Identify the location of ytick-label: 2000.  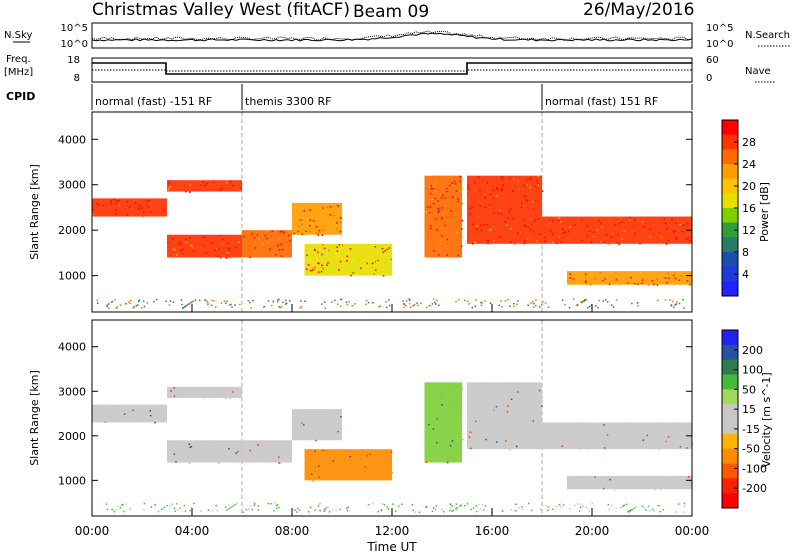
(72, 230).